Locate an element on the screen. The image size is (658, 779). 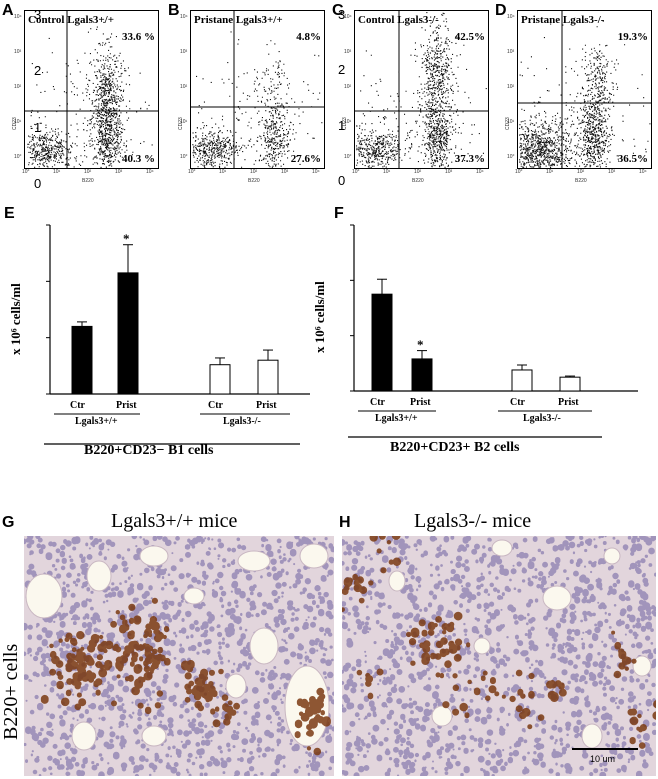
flow-plot-b: Pristane Lgals3+/+ 4.8% 27.6% is located at coordinates (257, 89).